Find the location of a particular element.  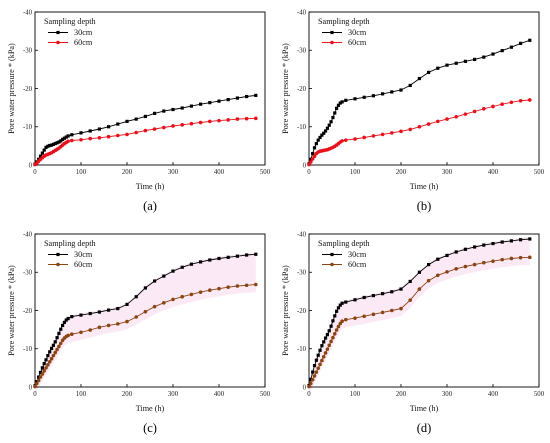

panel-caption: (b) is located at coordinates (424, 206).